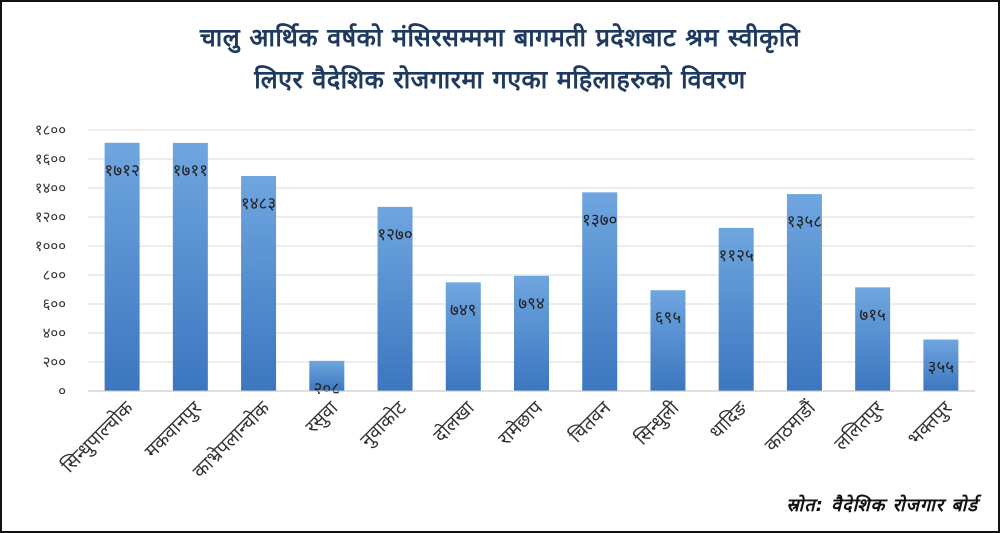  I want to click on y-tick-label: १६००, so click(50, 159).